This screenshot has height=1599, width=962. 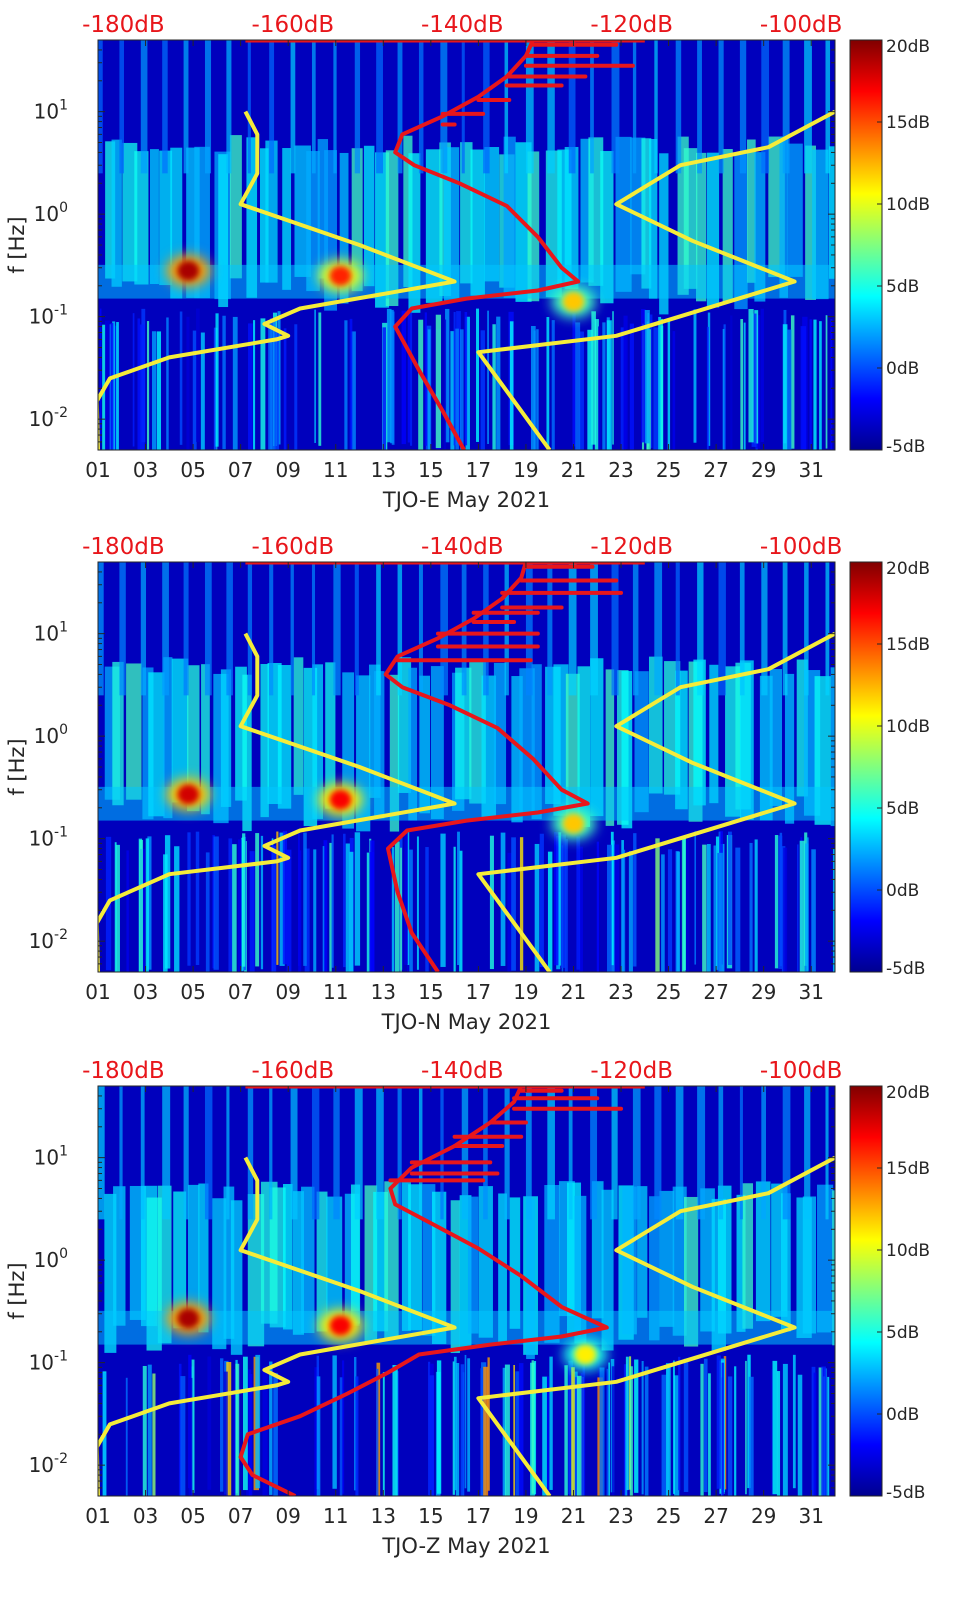 What do you see at coordinates (123, 1071) in the screenshot?
I see `top-db-label: -180dB` at bounding box center [123, 1071].